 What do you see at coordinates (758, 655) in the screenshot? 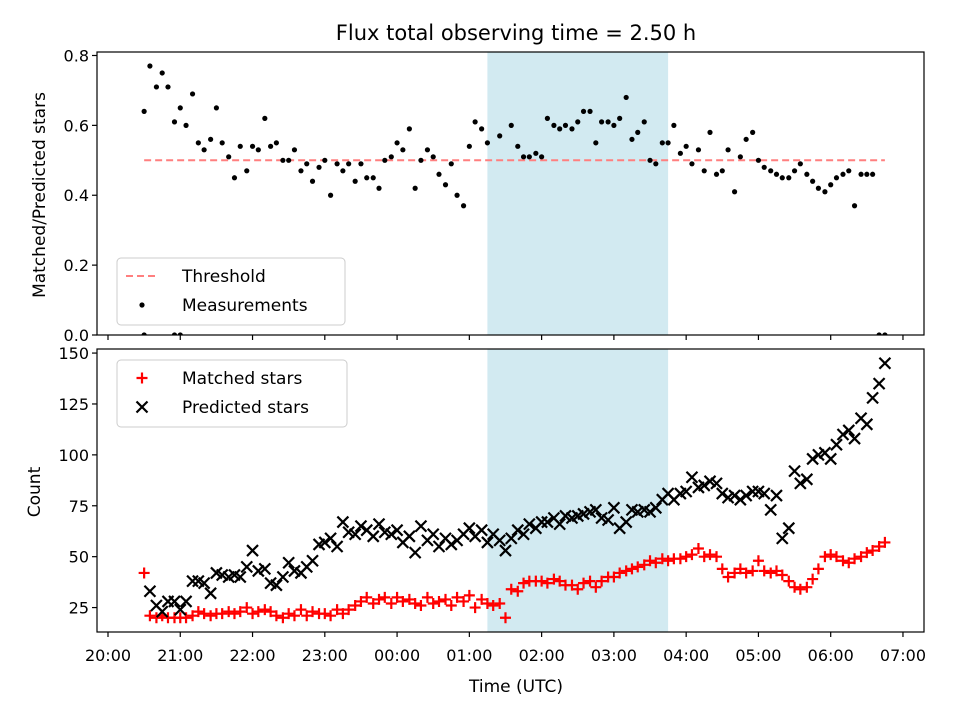
I see `x-tick-label: 05:00` at bounding box center [758, 655].